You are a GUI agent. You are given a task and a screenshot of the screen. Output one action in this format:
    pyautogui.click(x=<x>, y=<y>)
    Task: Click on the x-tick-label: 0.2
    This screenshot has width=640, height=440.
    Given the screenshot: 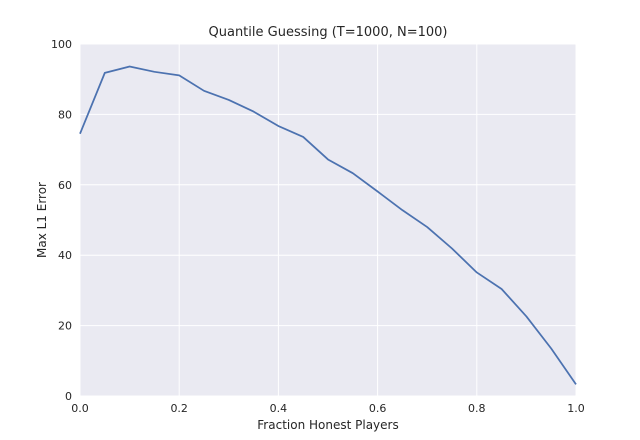 What is the action you would take?
    pyautogui.click(x=179, y=408)
    